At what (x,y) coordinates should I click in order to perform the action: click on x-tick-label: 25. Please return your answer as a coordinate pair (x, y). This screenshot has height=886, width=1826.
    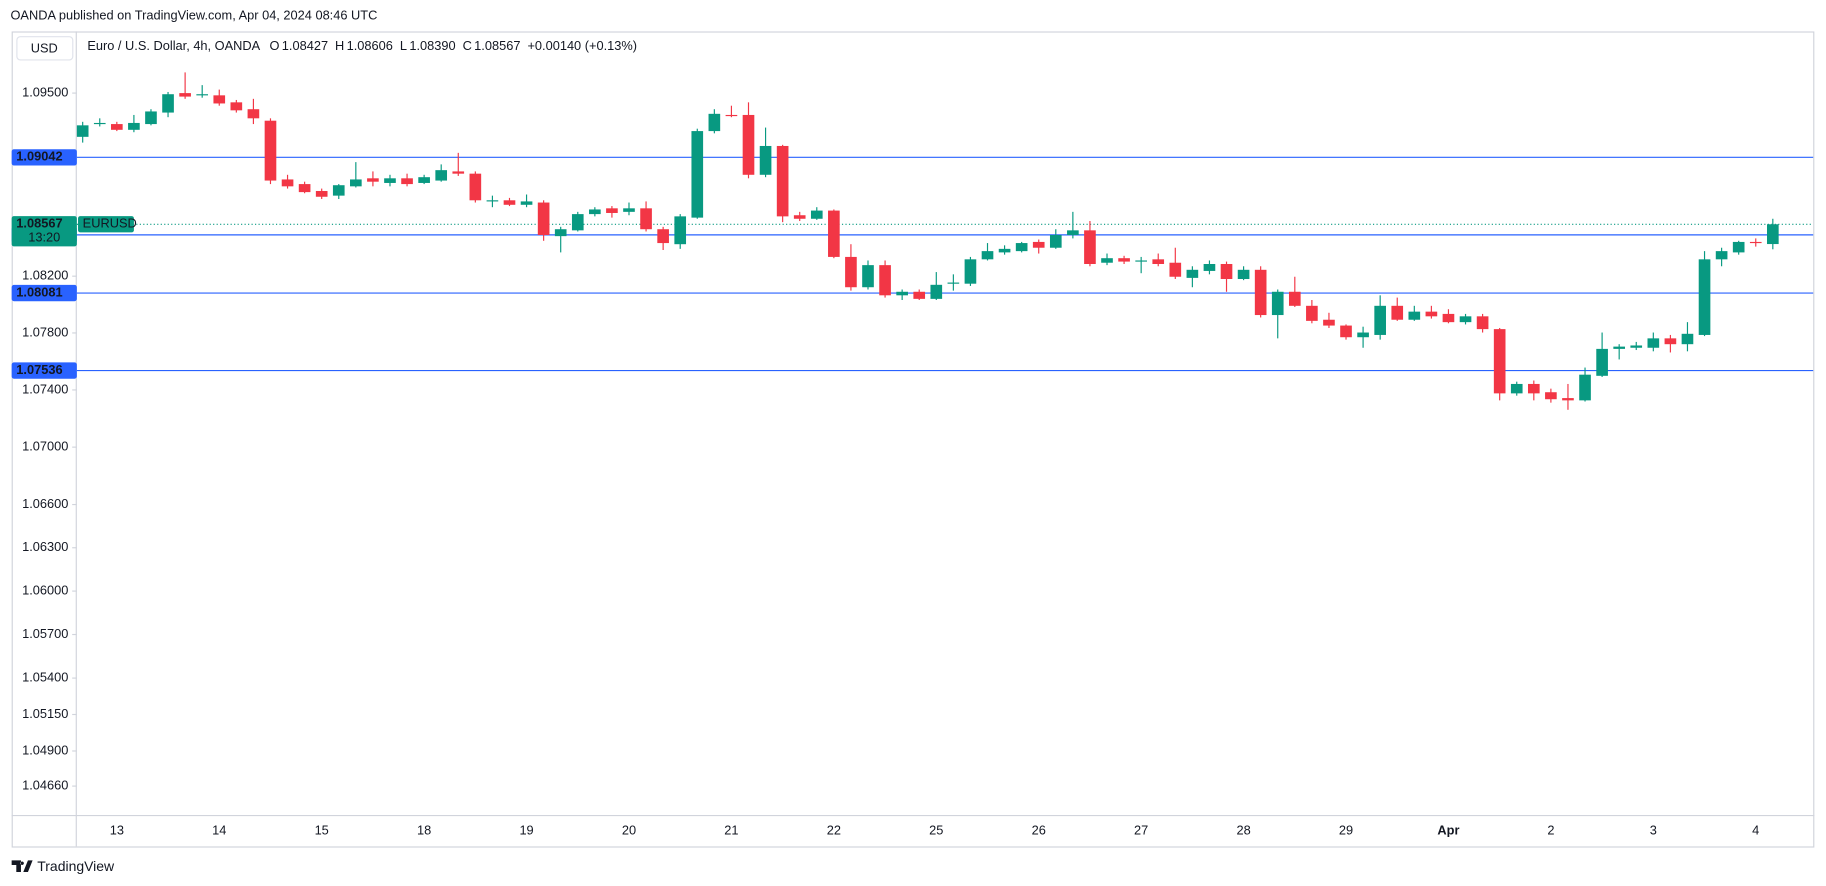
    Looking at the image, I should click on (936, 830).